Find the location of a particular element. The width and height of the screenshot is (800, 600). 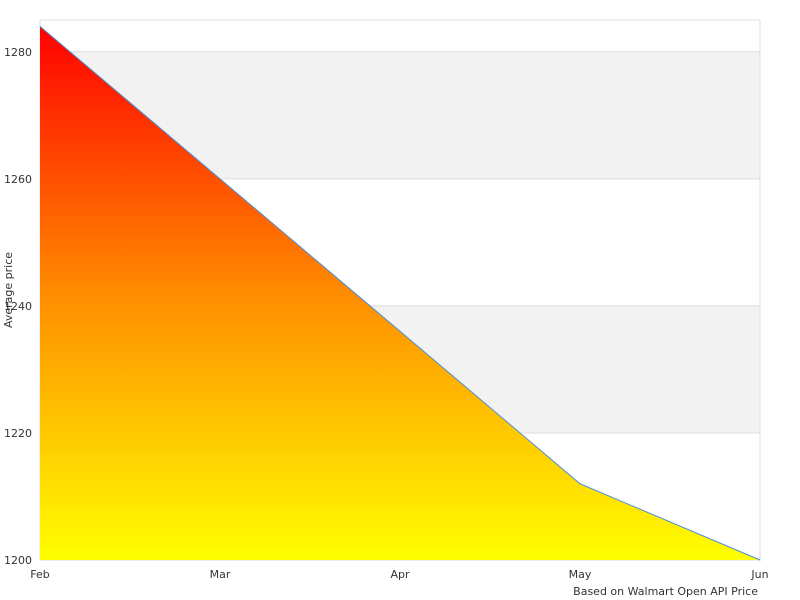

x-tick-label: Jun is located at coordinates (759, 574).